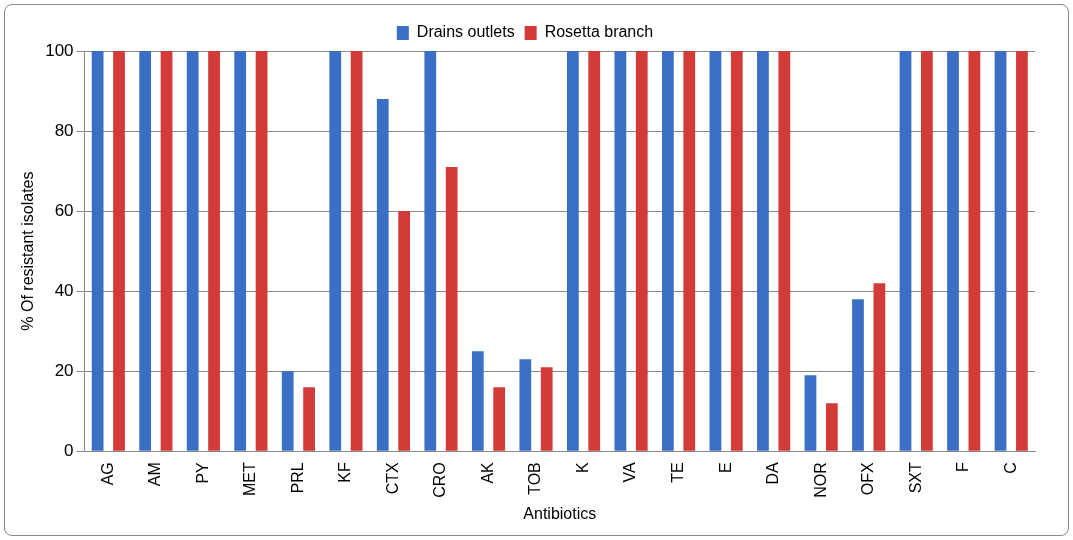 The image size is (1073, 540). I want to click on x-tick-label: DA, so click(773, 473).